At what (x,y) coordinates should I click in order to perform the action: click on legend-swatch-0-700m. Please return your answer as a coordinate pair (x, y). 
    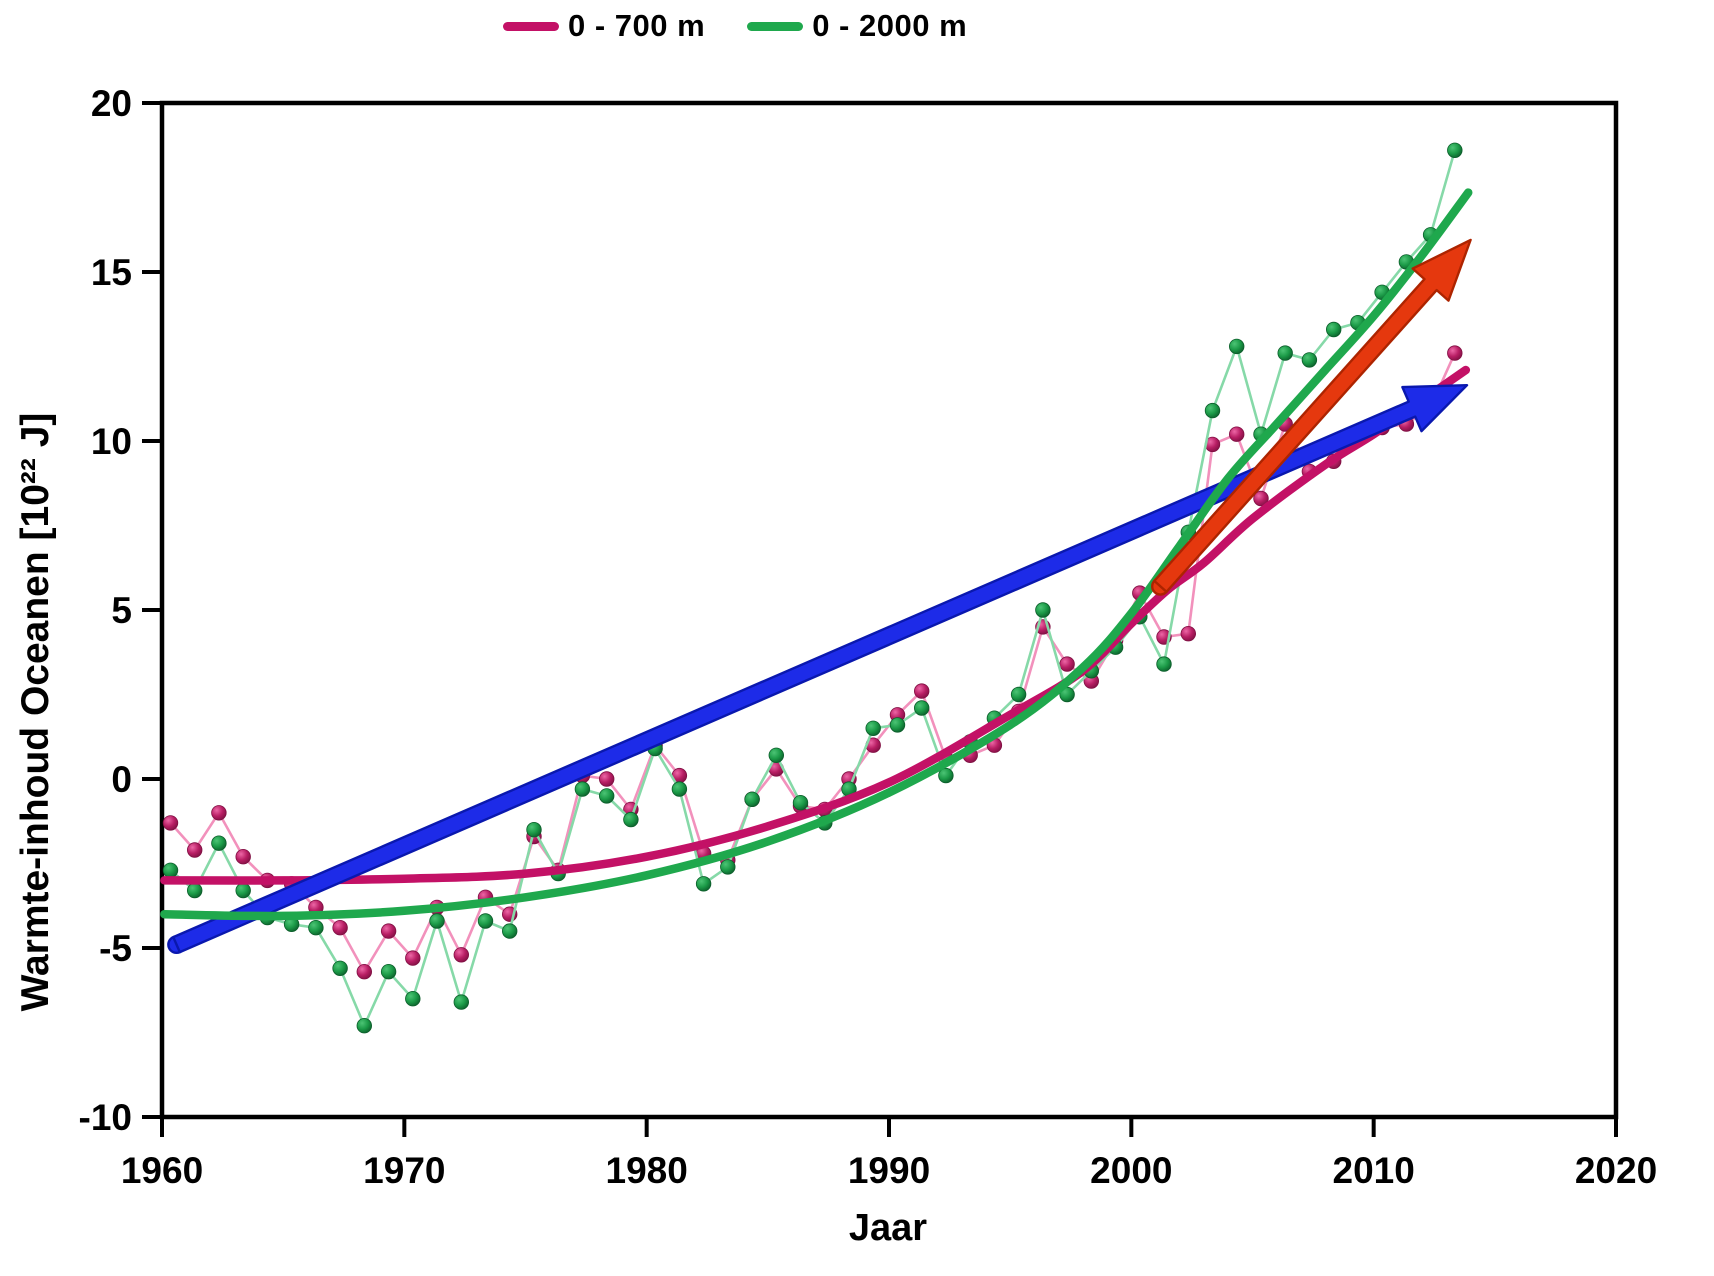
    Looking at the image, I should click on (531, 26).